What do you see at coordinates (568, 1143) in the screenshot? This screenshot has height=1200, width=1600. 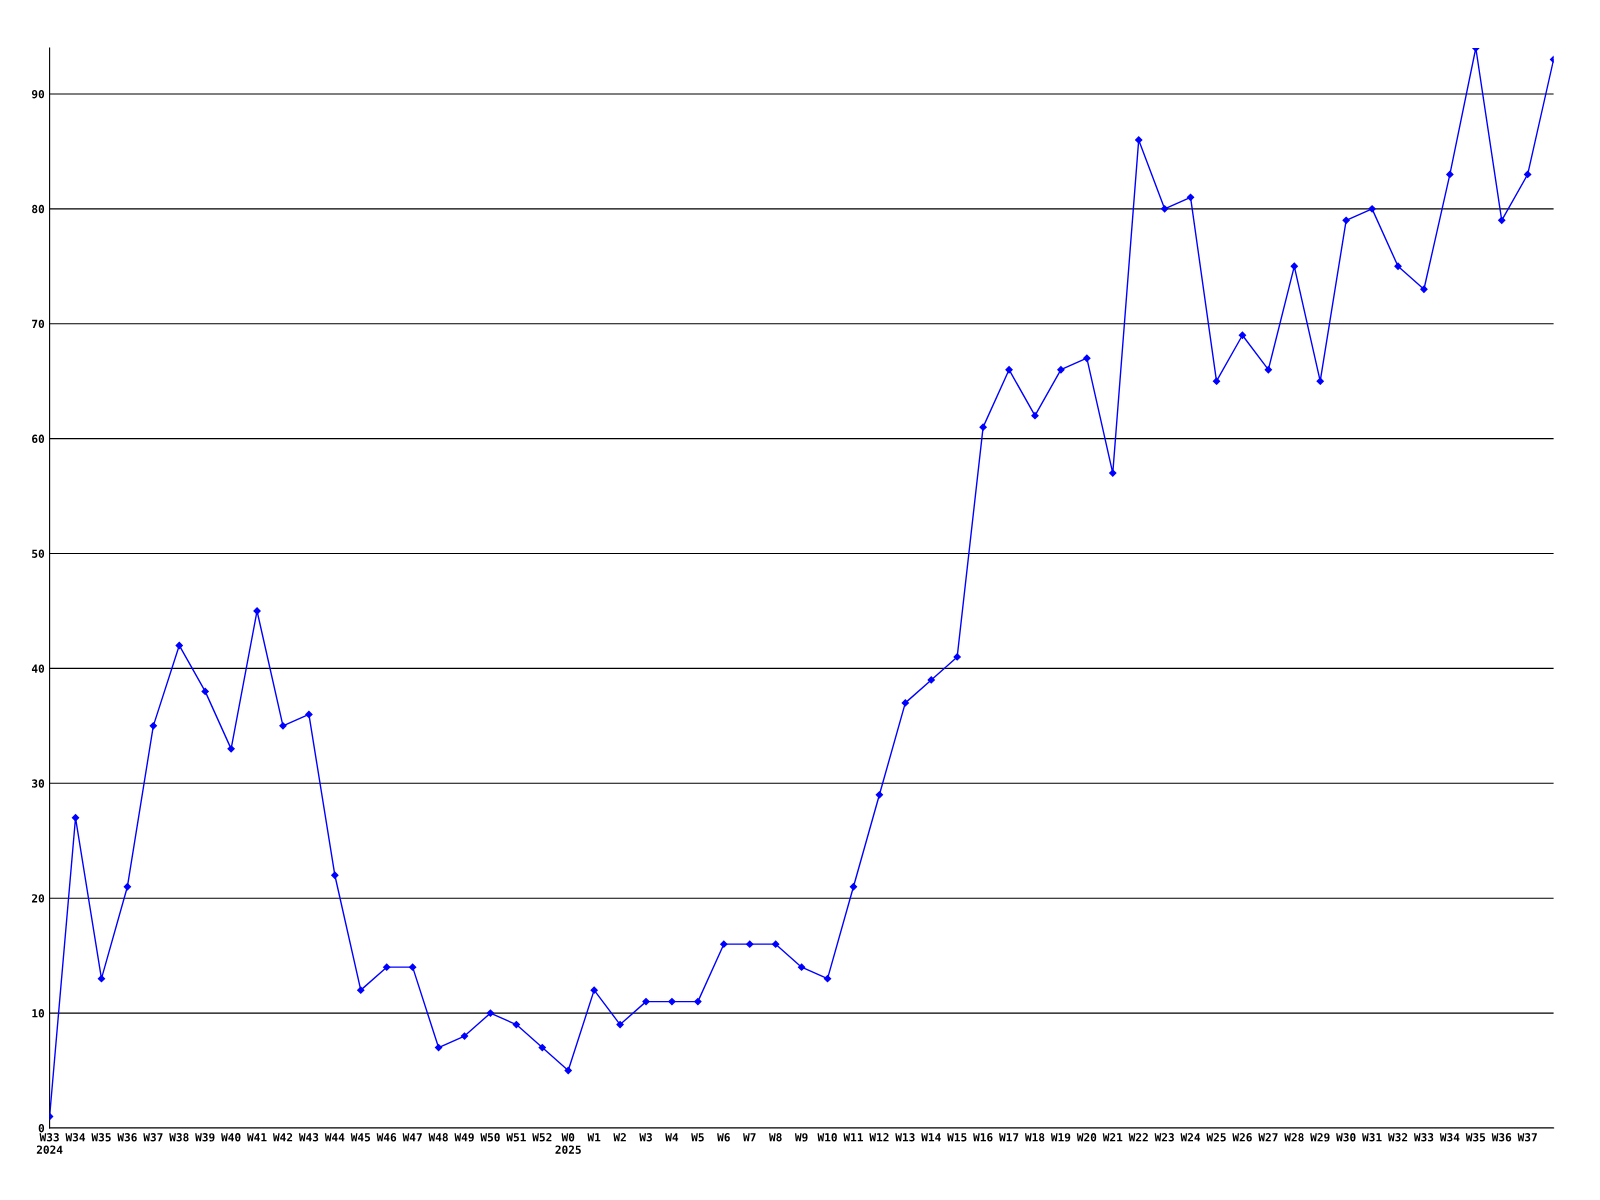 I see `x-tick-label: W0 2025` at bounding box center [568, 1143].